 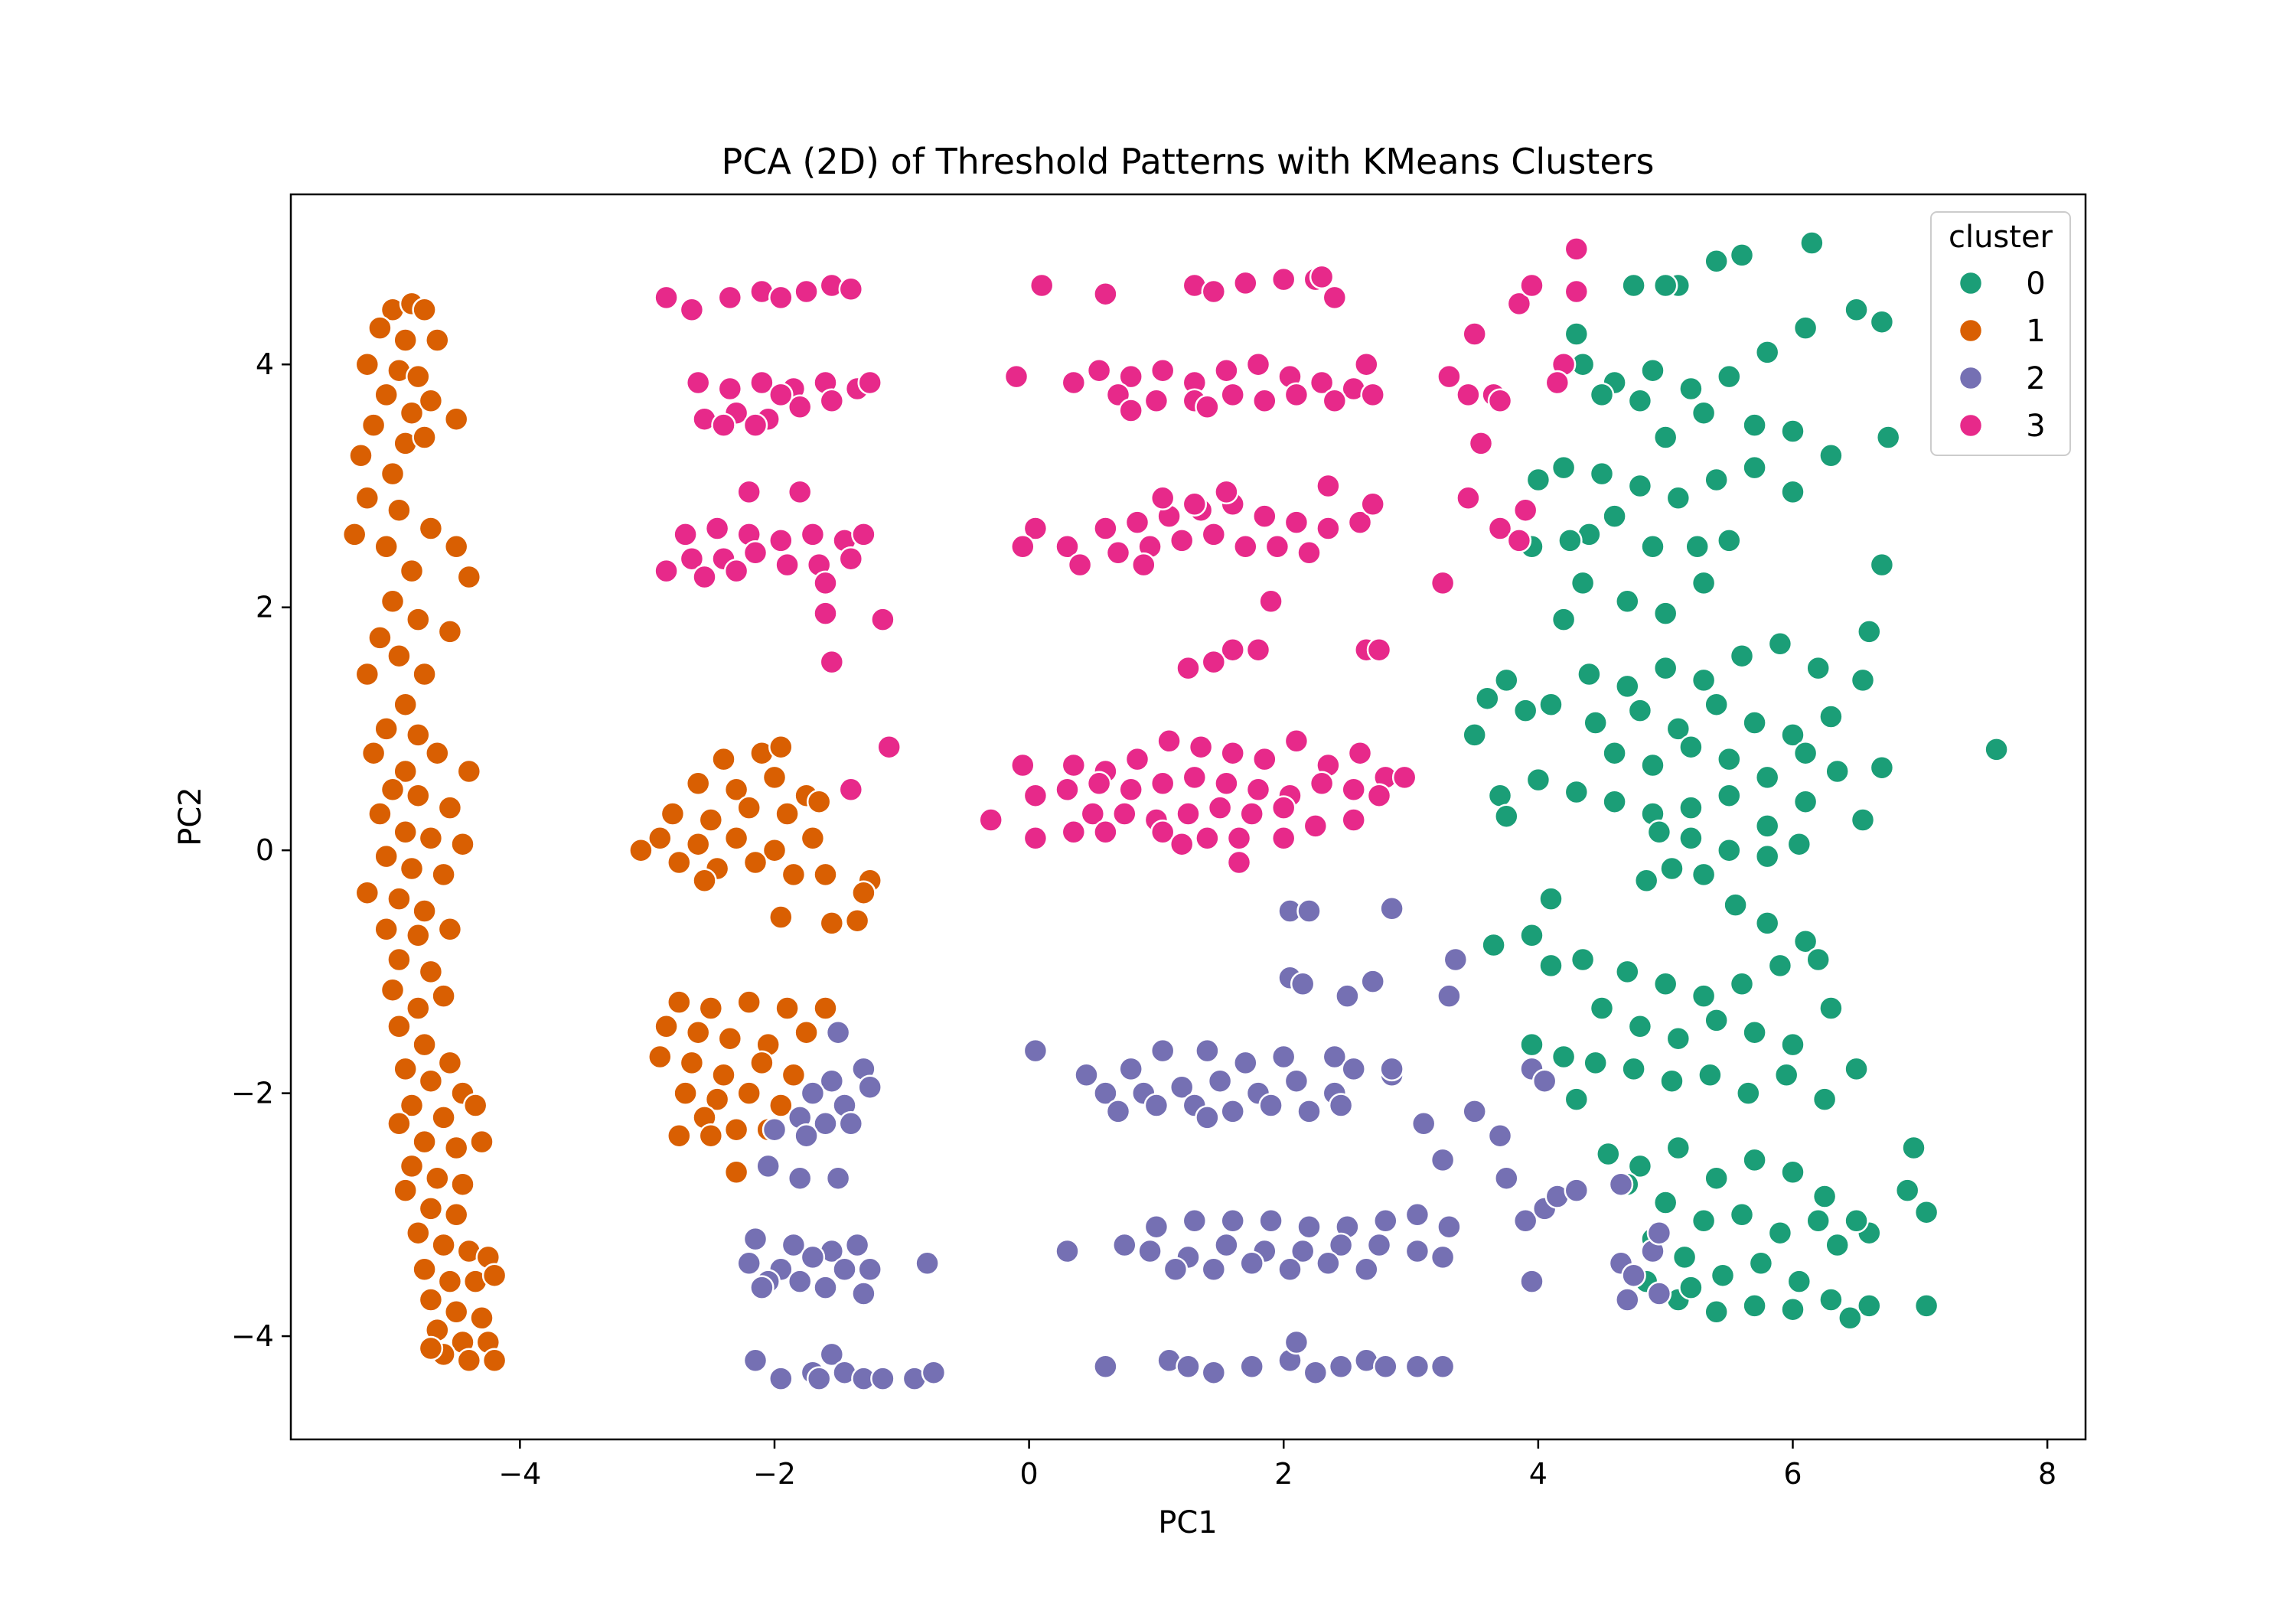 I want to click on legend-label-1: 1, so click(x=2035, y=331).